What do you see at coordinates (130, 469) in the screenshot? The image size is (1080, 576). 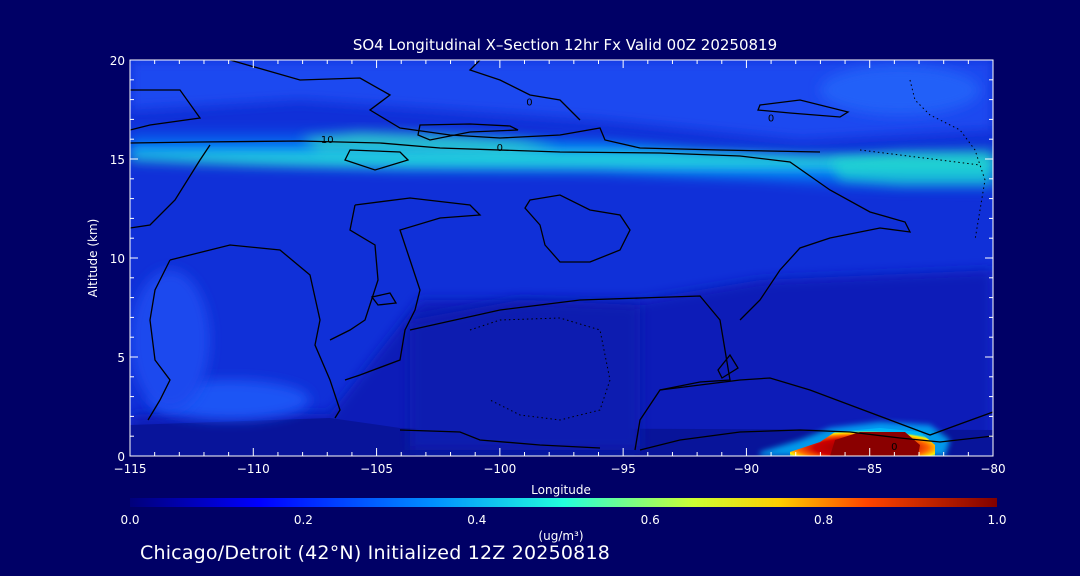 I see `x-tick-label: −115` at bounding box center [130, 469].